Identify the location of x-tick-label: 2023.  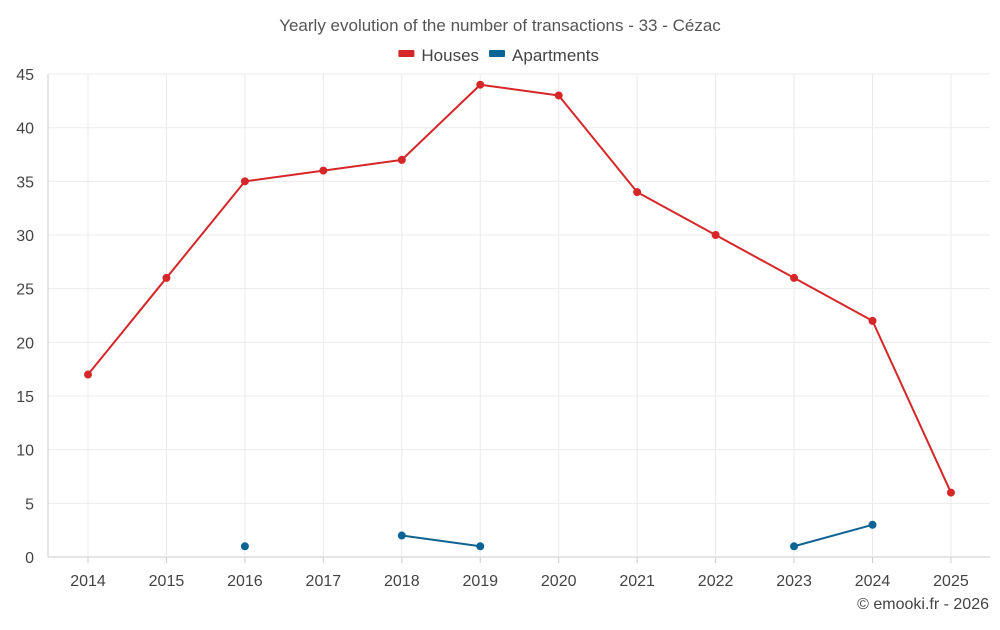
(794, 581).